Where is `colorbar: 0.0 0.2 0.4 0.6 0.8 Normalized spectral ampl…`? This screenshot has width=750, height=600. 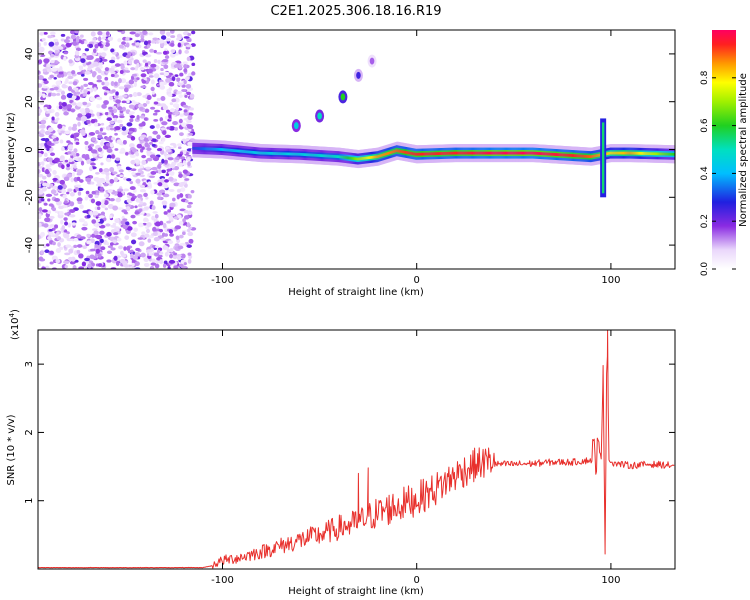
colorbar: 0.0 0.2 0.4 0.6 0.8 Normalized spectral ampl… is located at coordinates (724, 153).